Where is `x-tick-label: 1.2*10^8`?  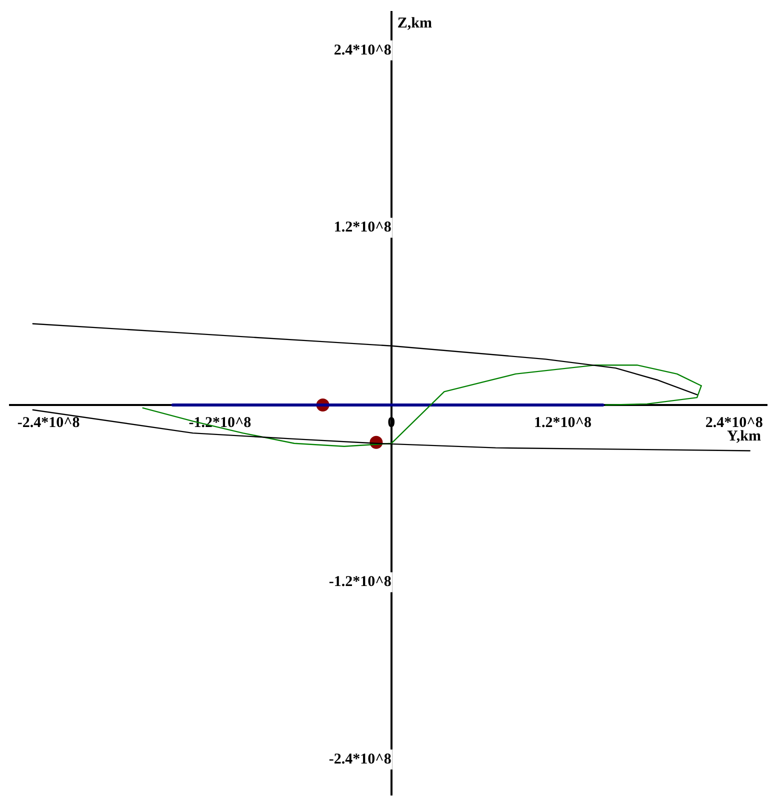 x-tick-label: 1.2*10^8 is located at coordinates (563, 422).